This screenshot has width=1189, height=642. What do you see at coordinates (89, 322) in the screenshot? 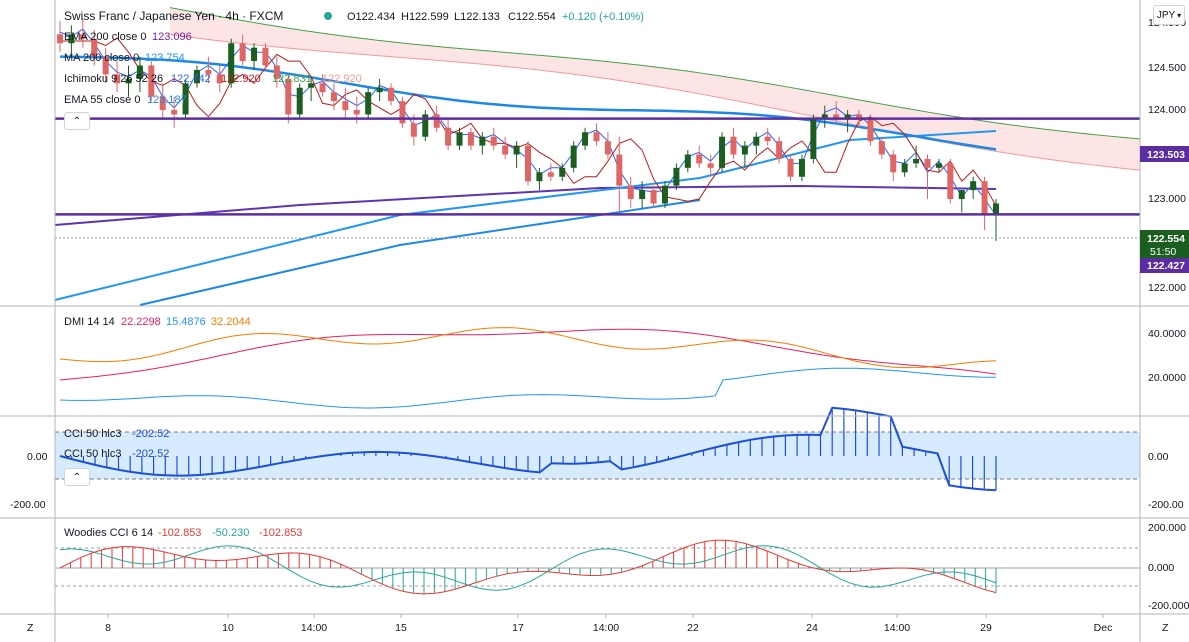
I see `dmi-label: DMI 14 14` at bounding box center [89, 322].